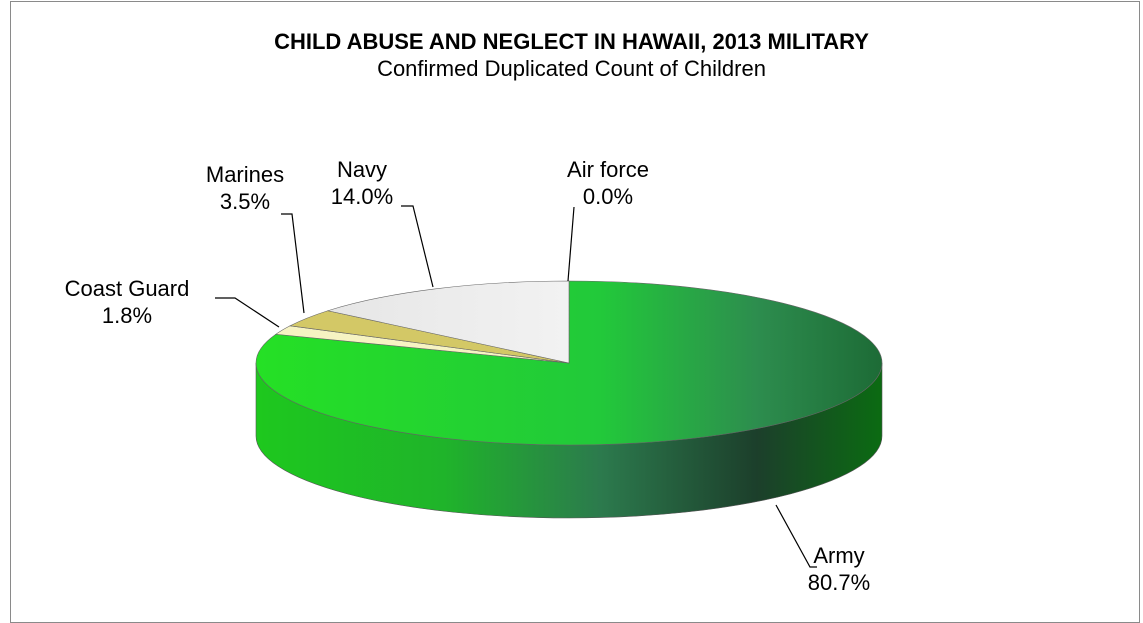 The height and width of the screenshot is (623, 1143). Describe the element at coordinates (448, 322) in the screenshot. I see `pie-slice-navy` at that location.